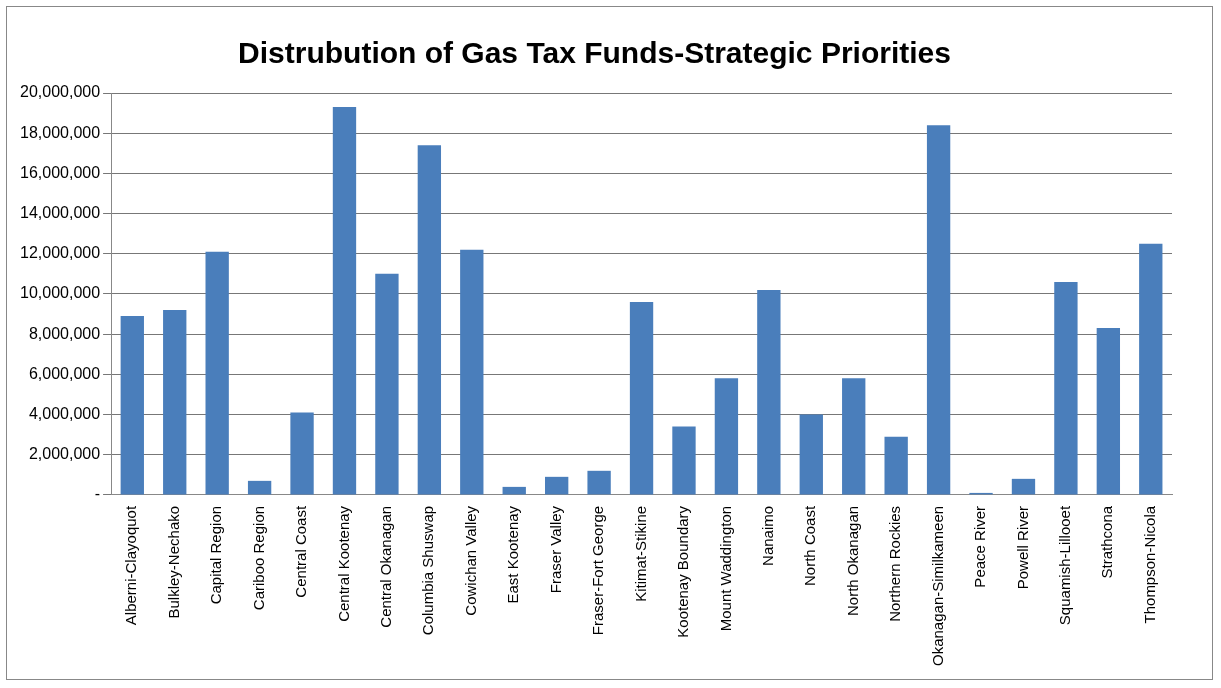  Describe the element at coordinates (258, 558) in the screenshot. I see `x-tick-label: Cariboo Region` at that location.